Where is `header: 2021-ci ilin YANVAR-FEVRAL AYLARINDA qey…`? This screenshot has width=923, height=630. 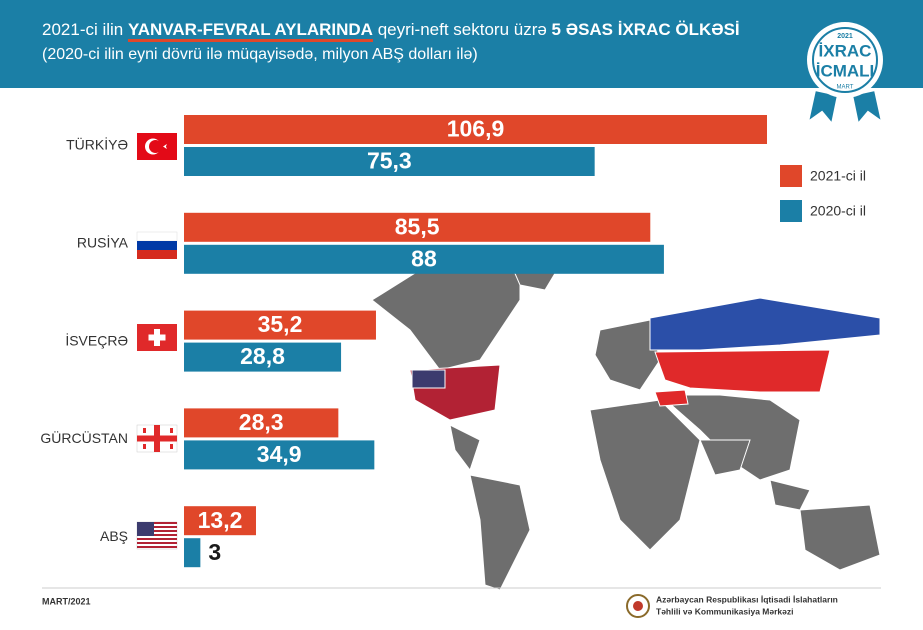 header: 2021-ci ilin YANVAR-FEVRAL AYLARINDA qey… is located at coordinates (461, 44).